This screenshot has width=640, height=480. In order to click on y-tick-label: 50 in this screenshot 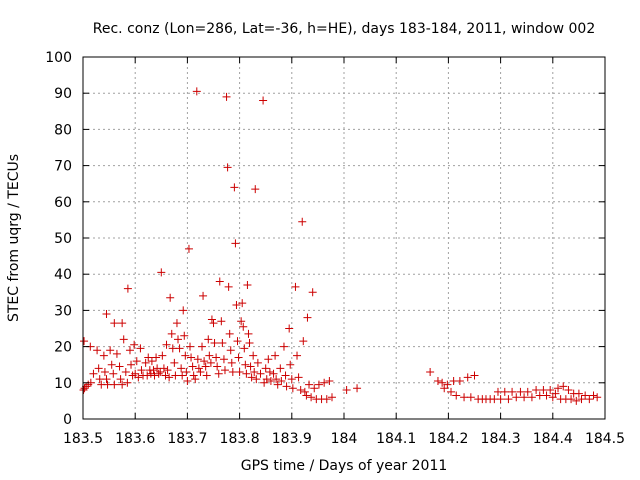, I will do `click(63, 239)`.